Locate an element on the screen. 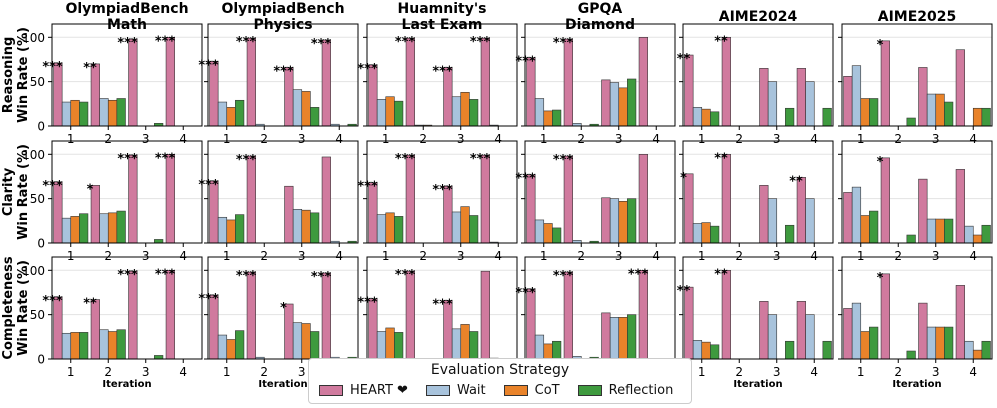 Image resolution: width=997 pixels, height=408 pixels. xtick-label-0-3-3: 4 is located at coordinates (656, 139).